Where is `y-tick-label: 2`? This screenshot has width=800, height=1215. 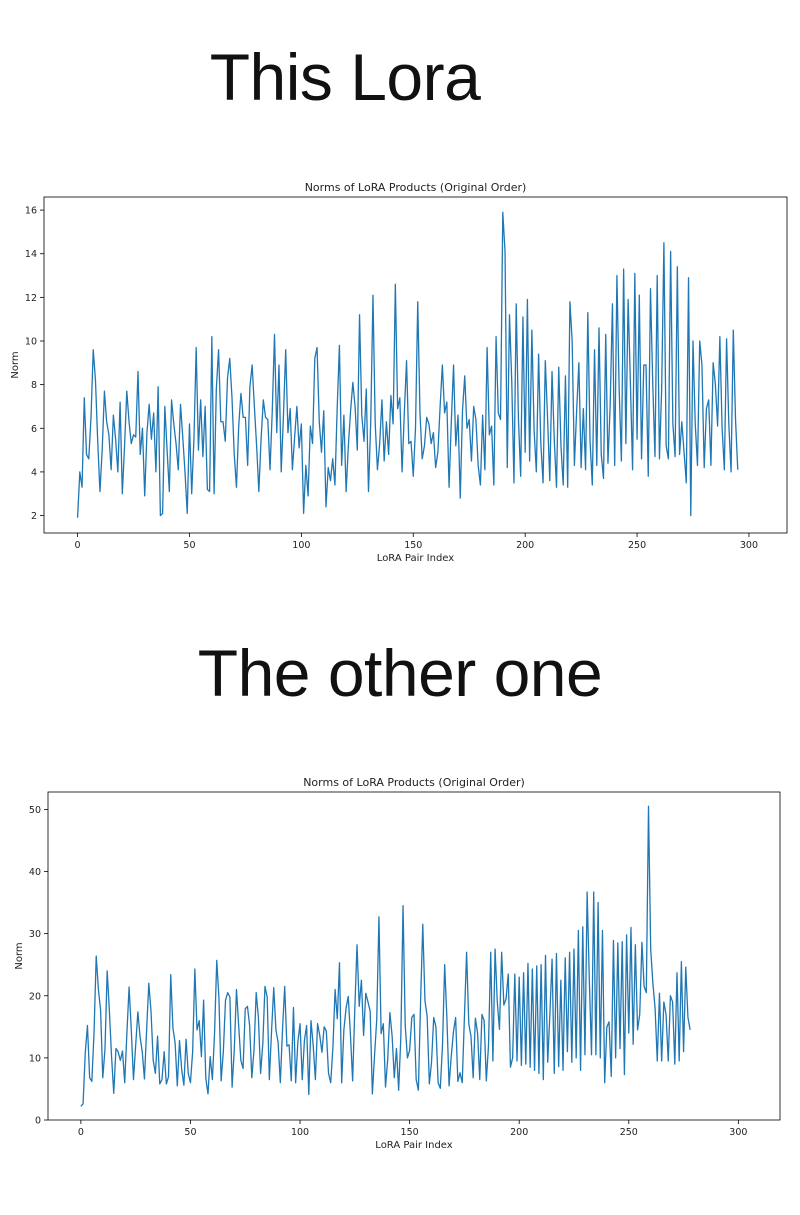 y-tick-label: 2 is located at coordinates (34, 516).